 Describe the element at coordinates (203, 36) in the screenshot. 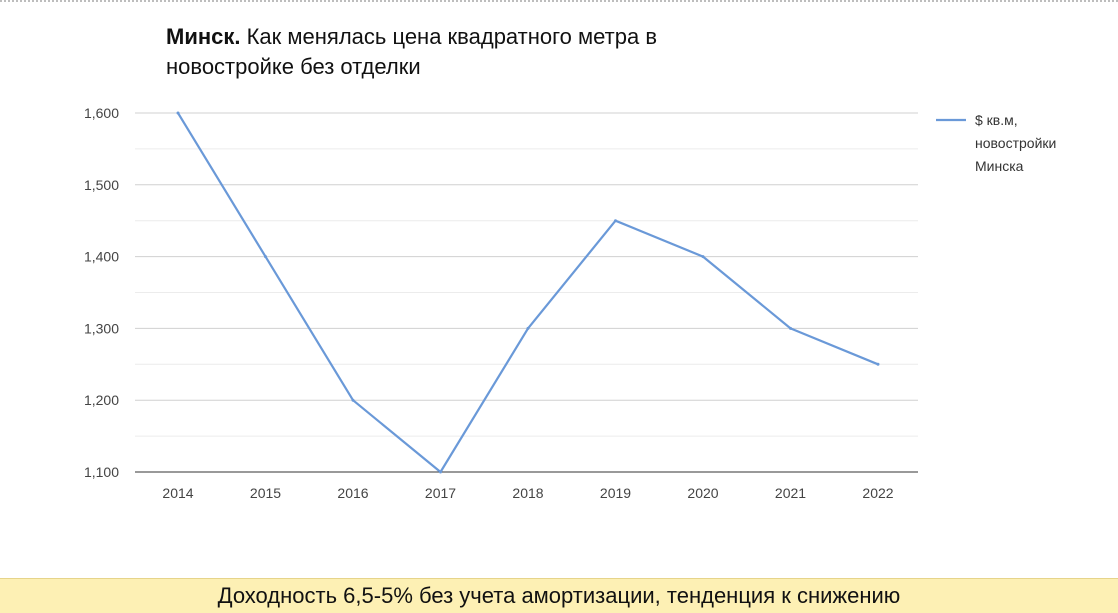

I see `chart-title-bold: Минск.` at that location.